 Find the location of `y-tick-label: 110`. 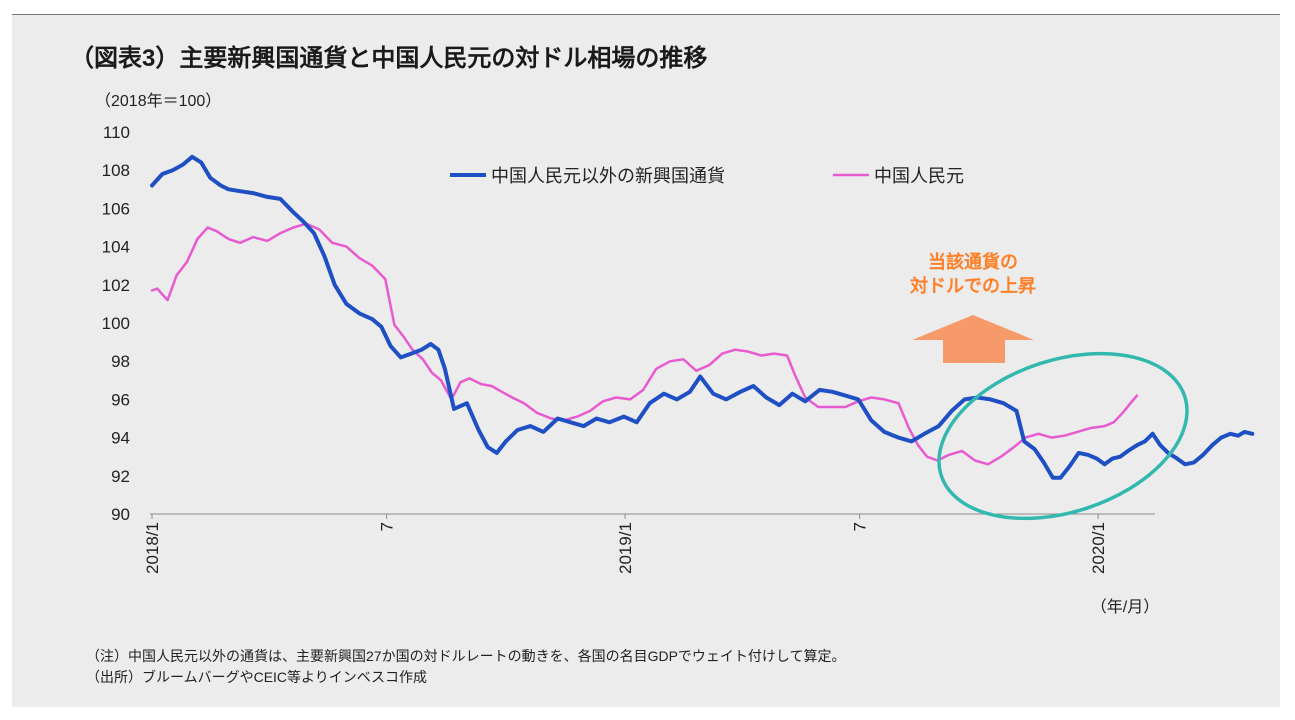

y-tick-label: 110 is located at coordinates (116, 132).